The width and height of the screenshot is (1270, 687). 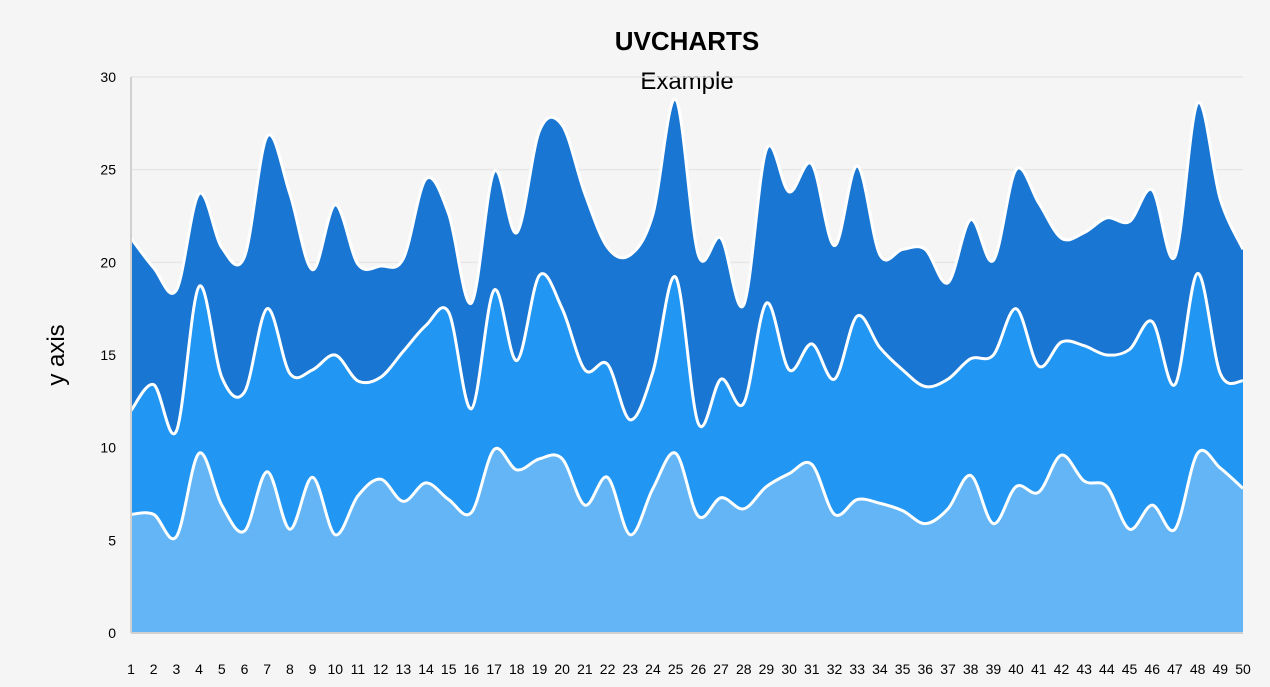 I want to click on x-tick-label-18: 18, so click(x=517, y=669).